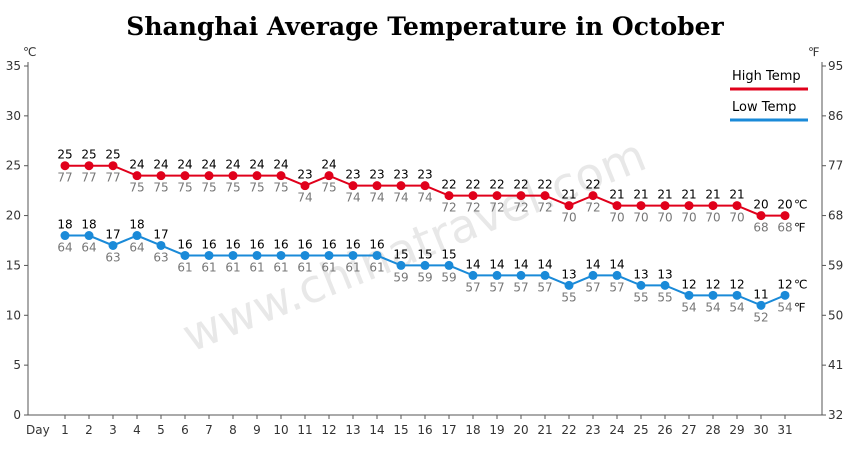 The height and width of the screenshot is (460, 850). I want to click on left-tick-label: 0, so click(17, 415).